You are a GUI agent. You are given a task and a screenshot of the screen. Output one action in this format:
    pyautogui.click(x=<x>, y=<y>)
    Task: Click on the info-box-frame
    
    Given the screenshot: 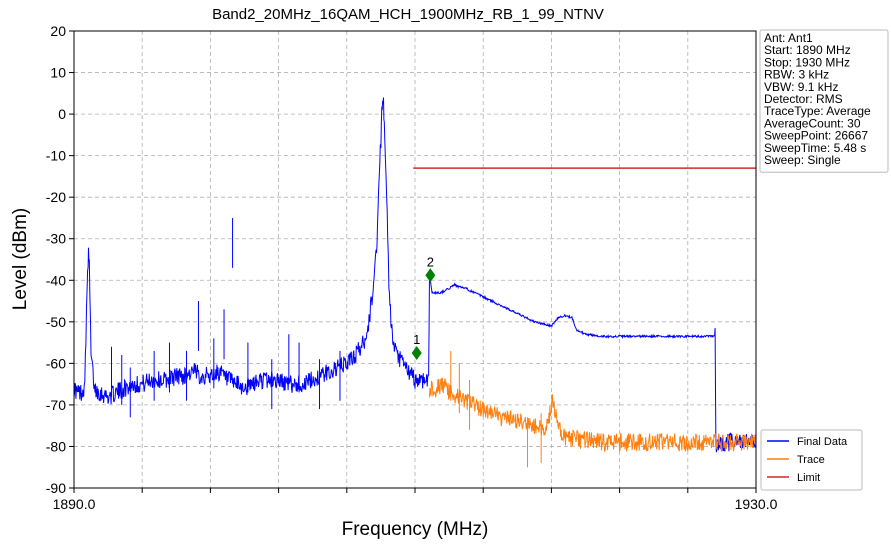 What is the action you would take?
    pyautogui.click(x=824, y=101)
    